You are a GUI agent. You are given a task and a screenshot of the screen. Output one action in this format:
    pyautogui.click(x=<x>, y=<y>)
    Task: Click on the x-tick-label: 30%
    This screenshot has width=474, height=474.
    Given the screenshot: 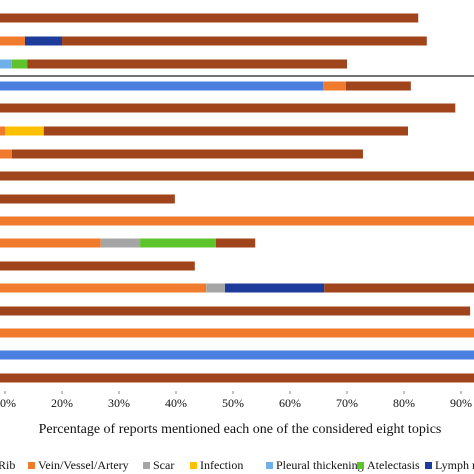 What is the action you would take?
    pyautogui.click(x=119, y=403)
    